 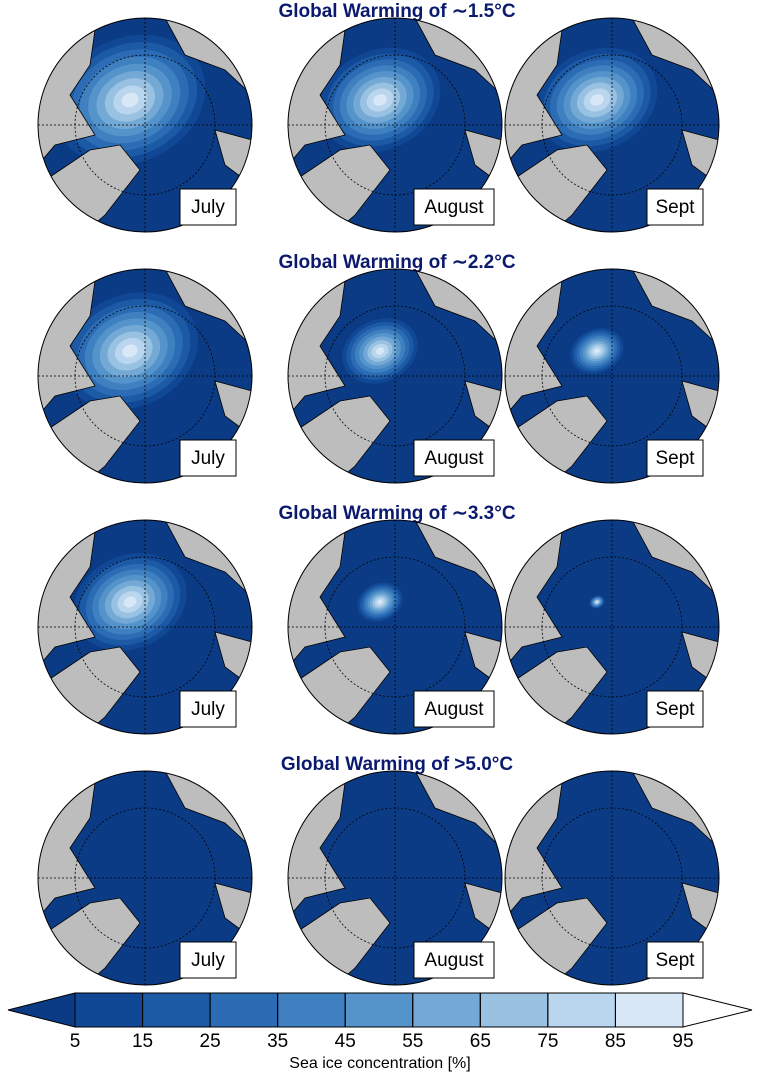 What do you see at coordinates (75, 1041) in the screenshot?
I see `colorbar-tick-label: 5` at bounding box center [75, 1041].